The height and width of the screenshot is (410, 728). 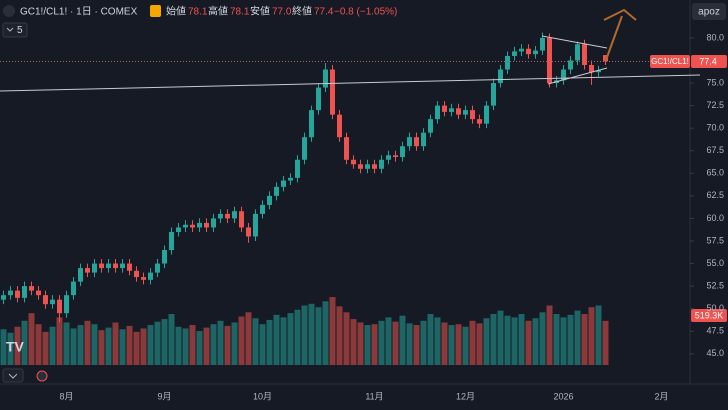 What do you see at coordinates (465, 396) in the screenshot?
I see `x-tick-label: 12月` at bounding box center [465, 396].